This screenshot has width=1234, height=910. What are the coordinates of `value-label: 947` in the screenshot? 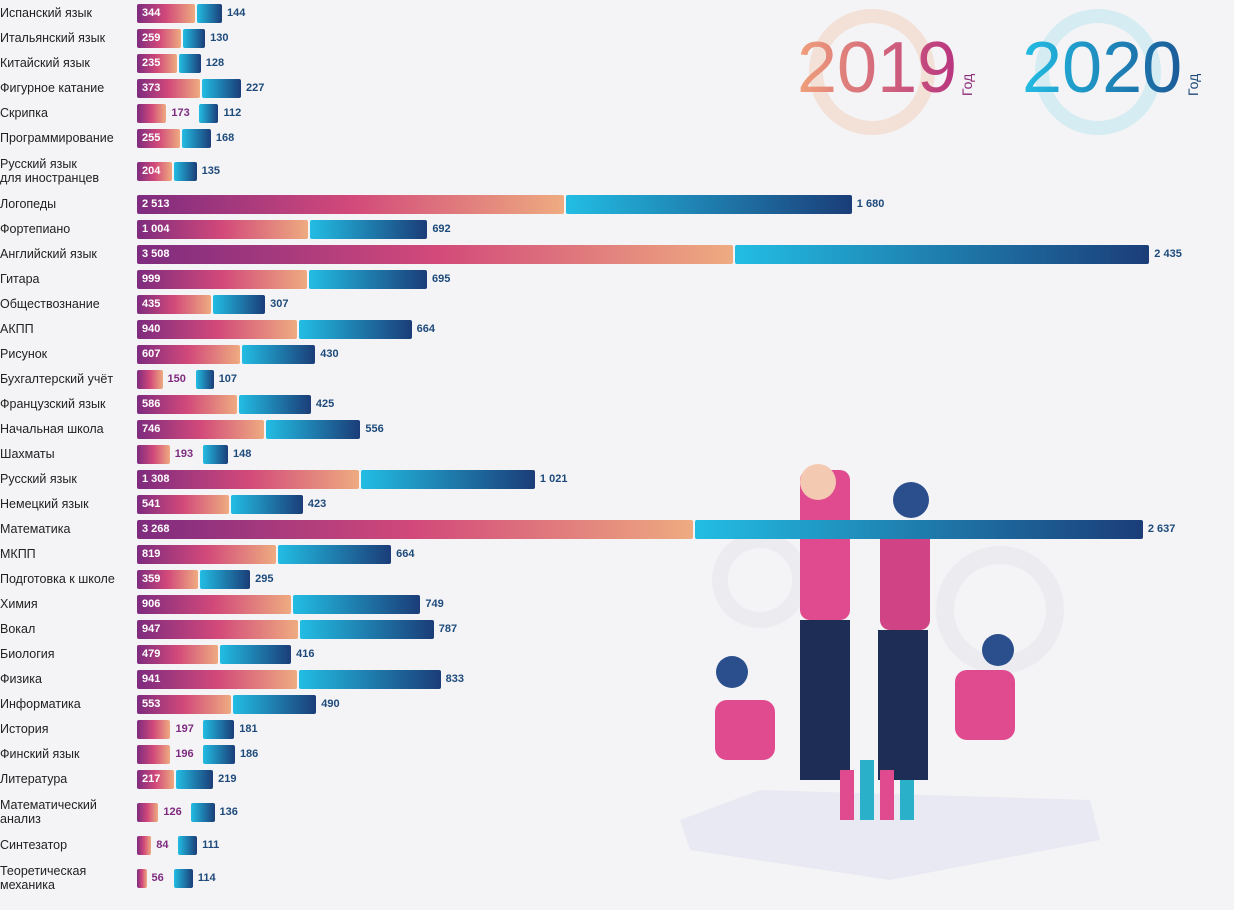 It's located at (151, 628).